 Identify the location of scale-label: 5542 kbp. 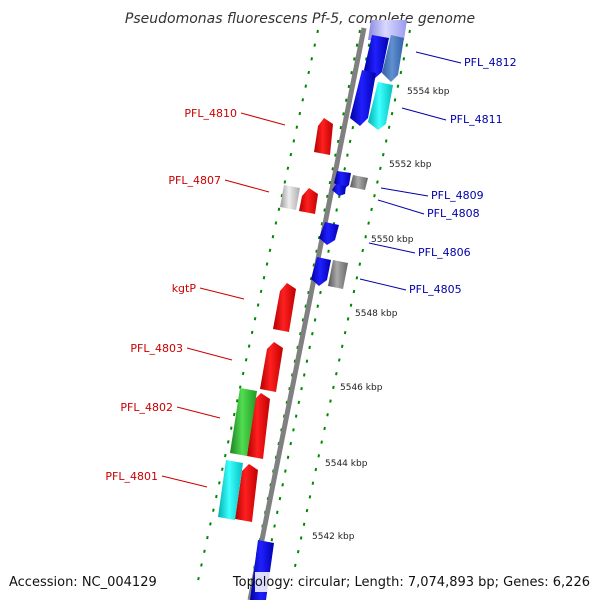
(333, 537).